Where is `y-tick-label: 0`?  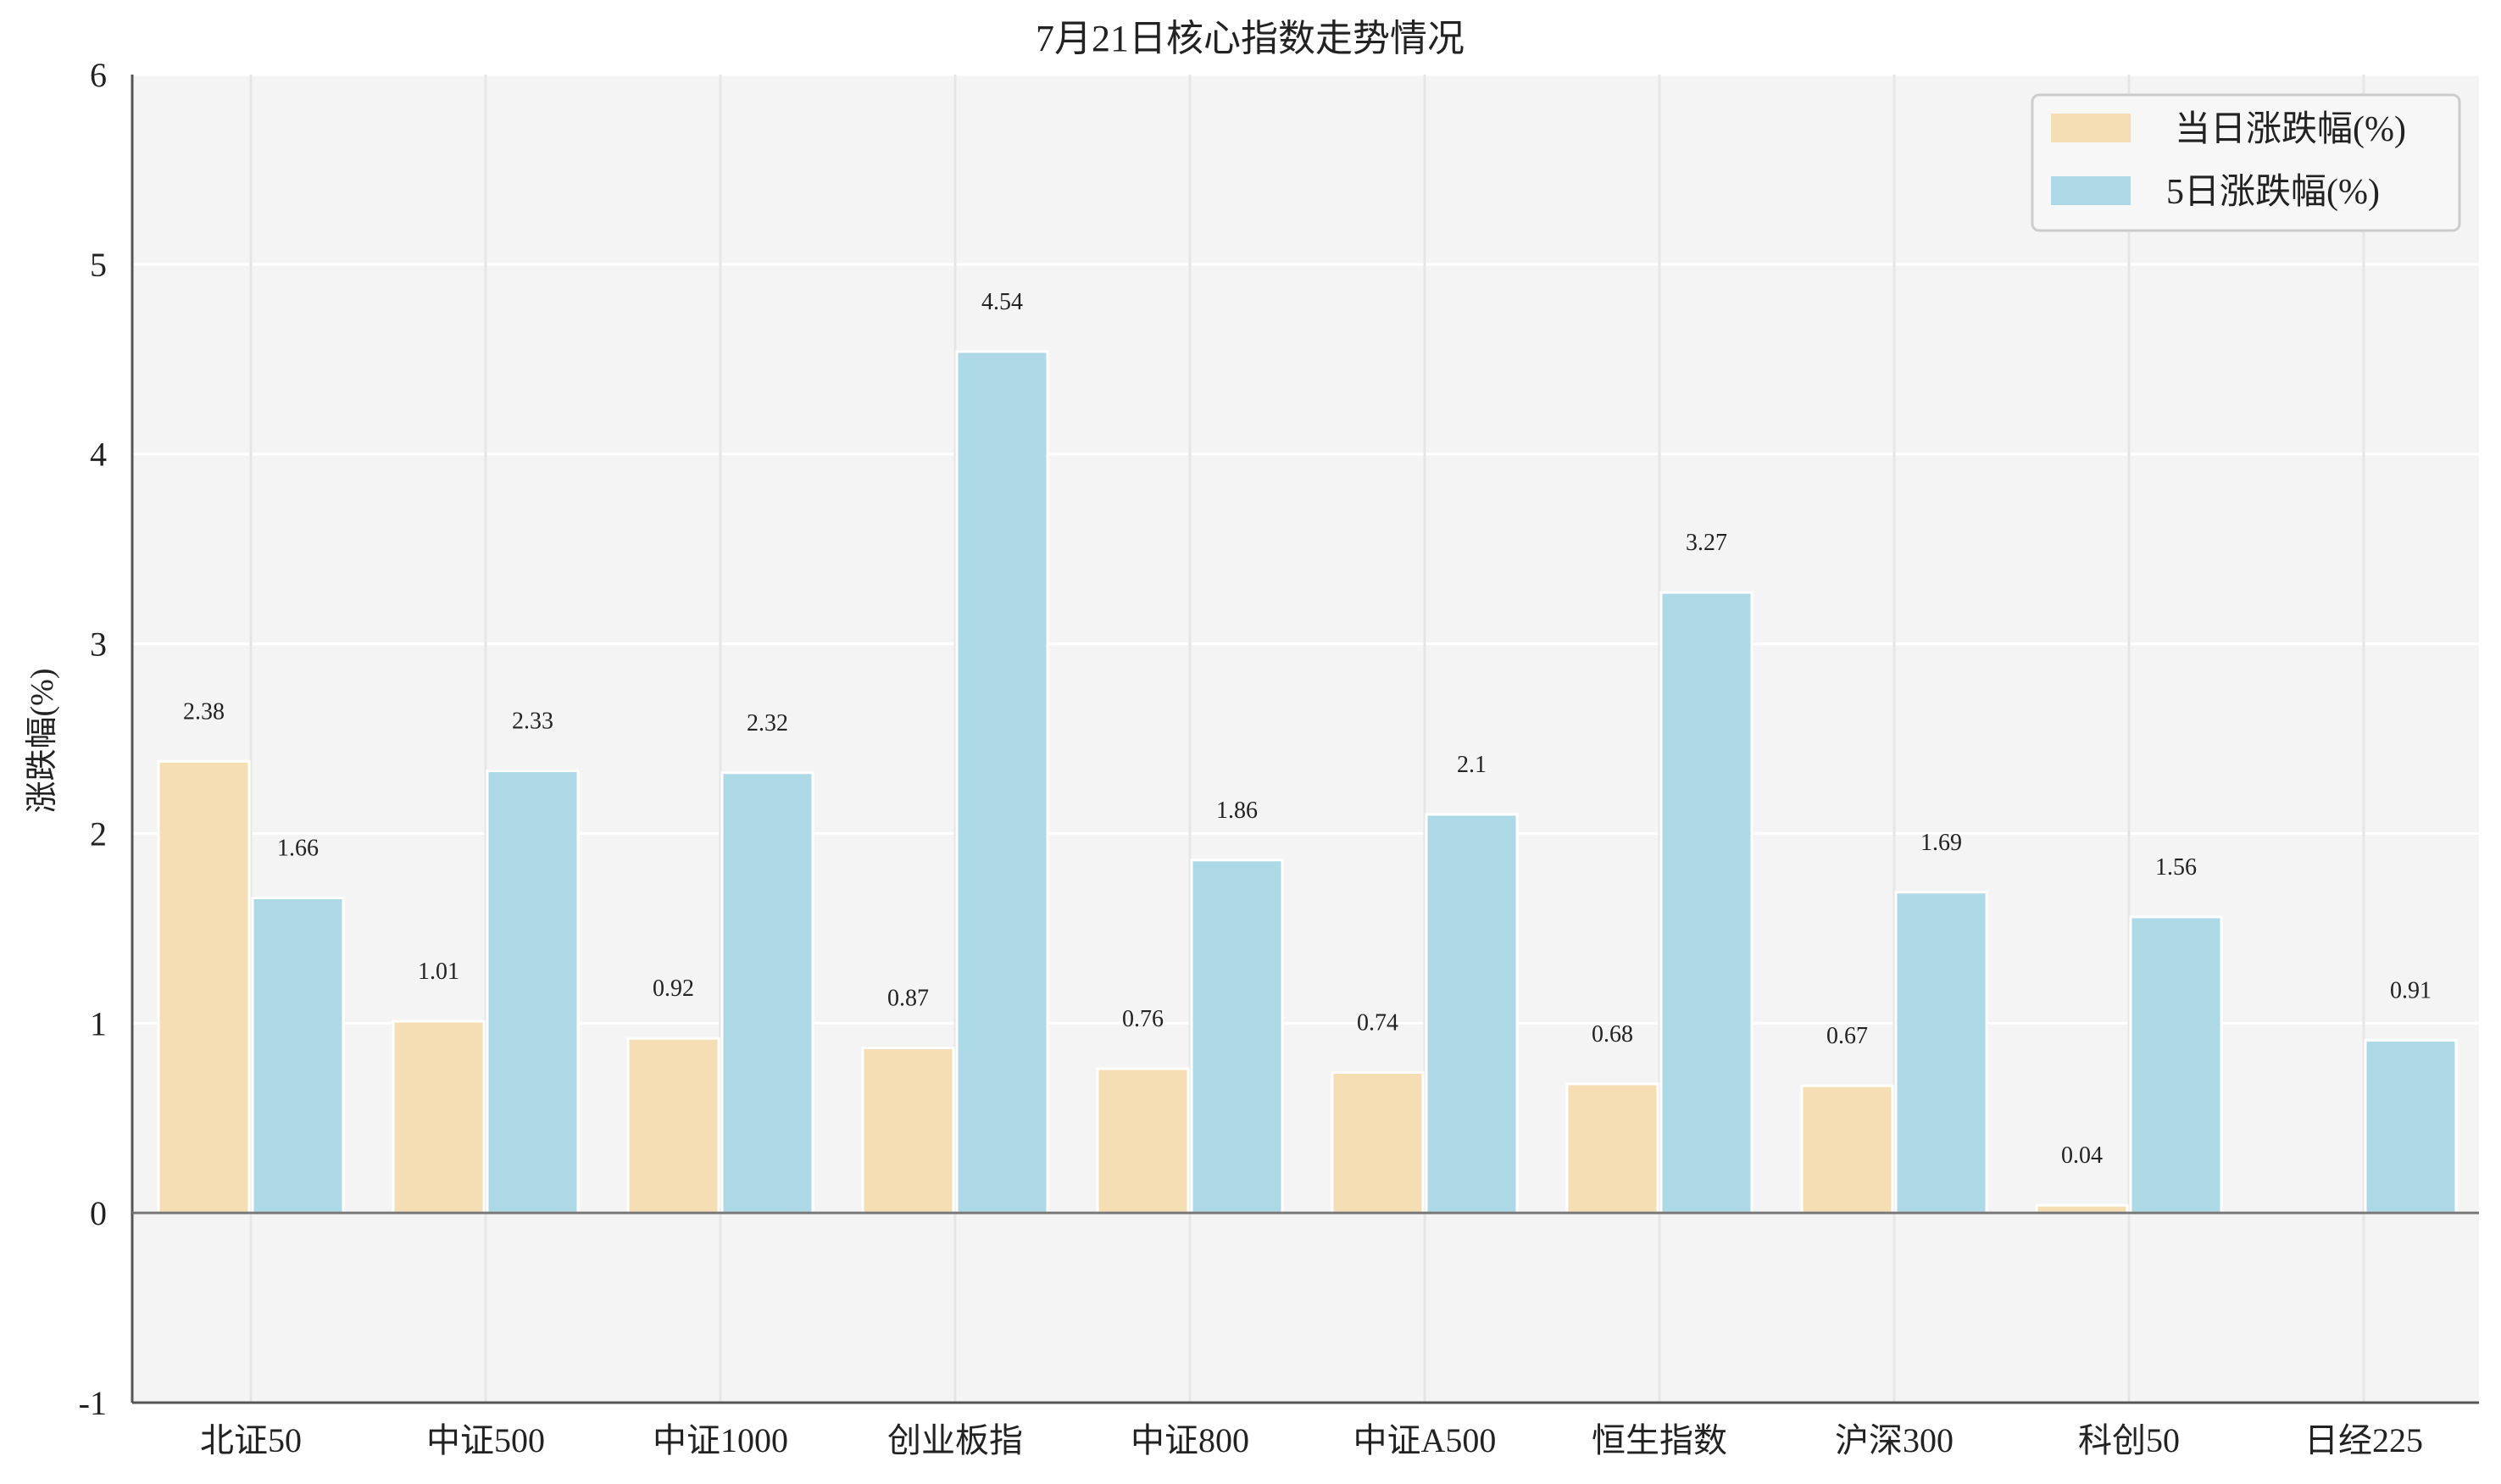
y-tick-label: 0 is located at coordinates (98, 1213).